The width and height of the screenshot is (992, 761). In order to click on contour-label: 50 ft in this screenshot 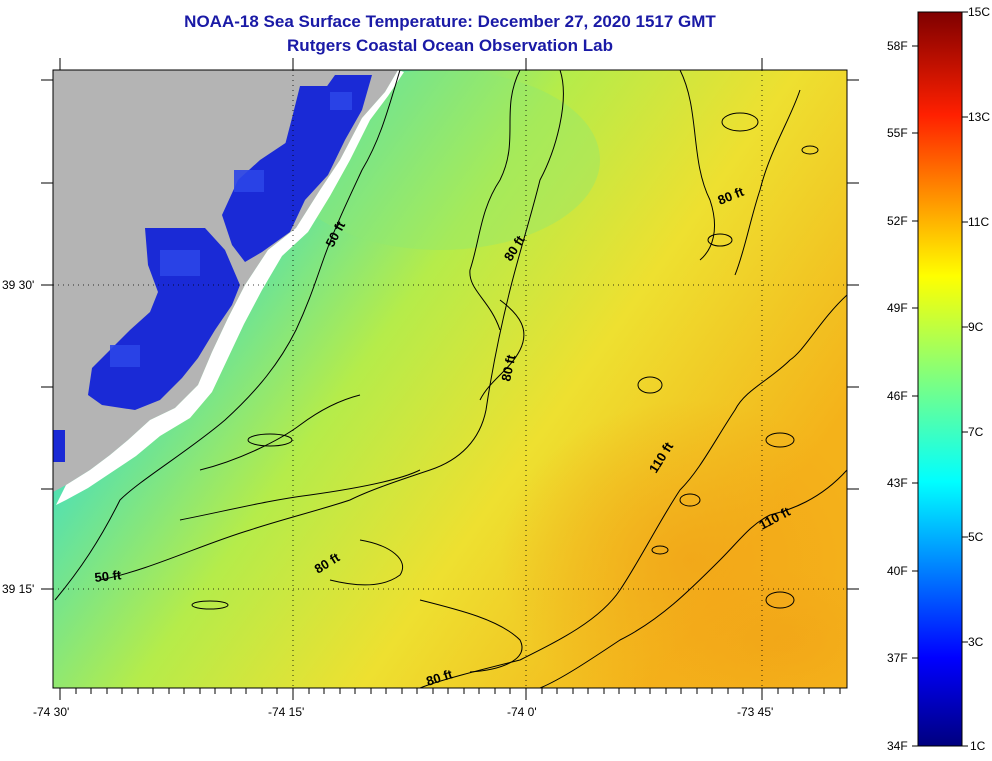, I will do `click(108, 576)`.